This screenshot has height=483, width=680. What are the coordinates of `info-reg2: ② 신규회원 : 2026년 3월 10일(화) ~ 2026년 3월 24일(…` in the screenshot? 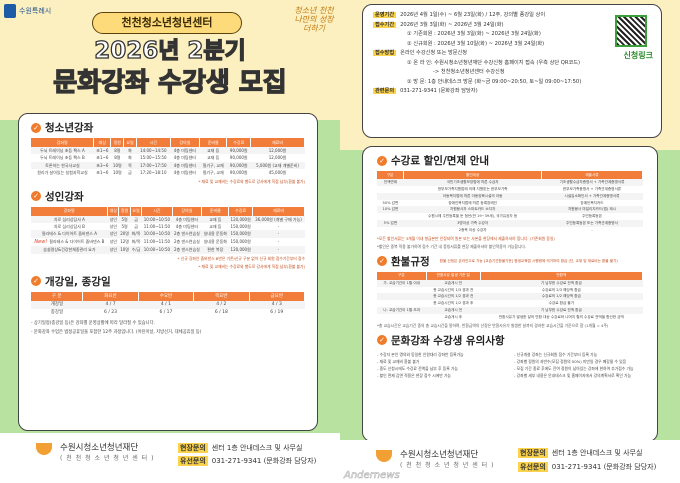 It's located at (476, 43).